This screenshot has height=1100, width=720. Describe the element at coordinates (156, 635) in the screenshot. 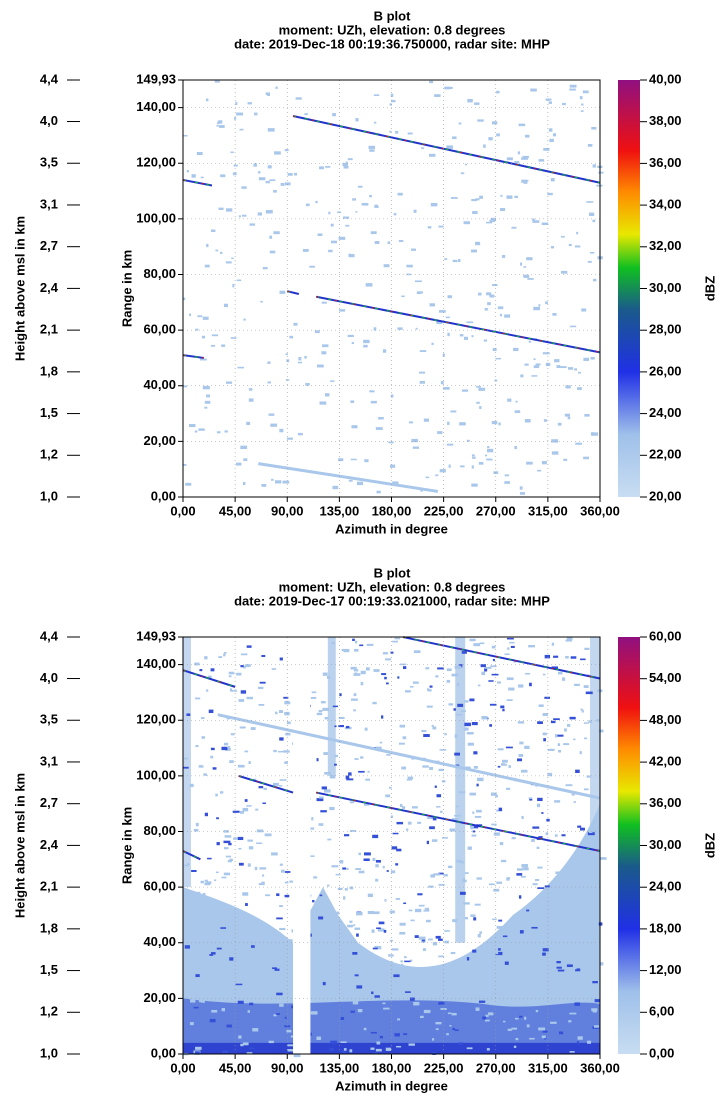

I see `y-tick-label: 149,93` at that location.